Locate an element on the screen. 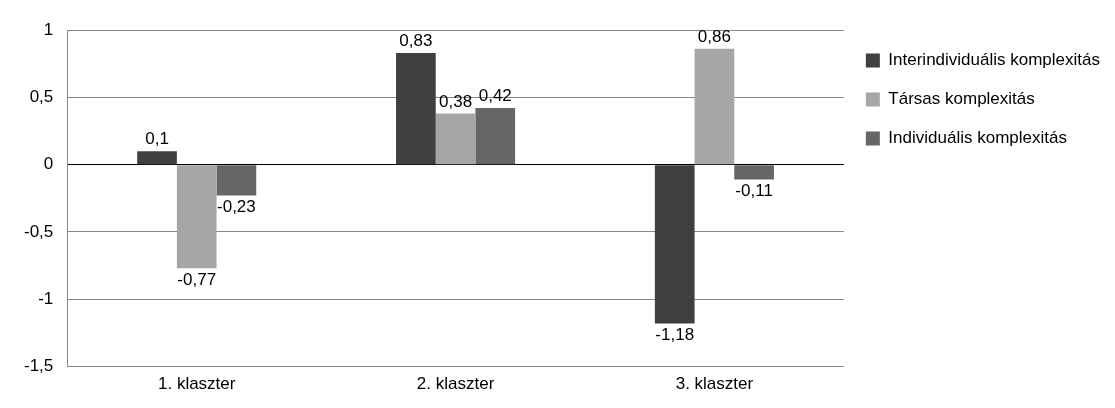 The width and height of the screenshot is (1115, 408). y-tick-label: -1,5 is located at coordinates (39, 366).